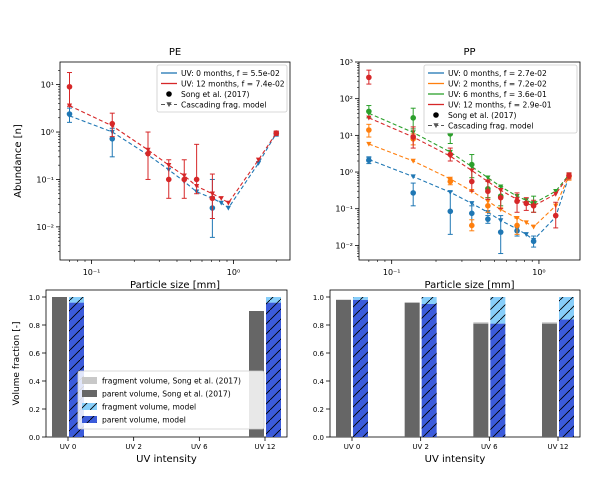 The width and height of the screenshot is (598, 487). What do you see at coordinates (352, 447) in the screenshot?
I see `x-tick-label: UV 0` at bounding box center [352, 447].